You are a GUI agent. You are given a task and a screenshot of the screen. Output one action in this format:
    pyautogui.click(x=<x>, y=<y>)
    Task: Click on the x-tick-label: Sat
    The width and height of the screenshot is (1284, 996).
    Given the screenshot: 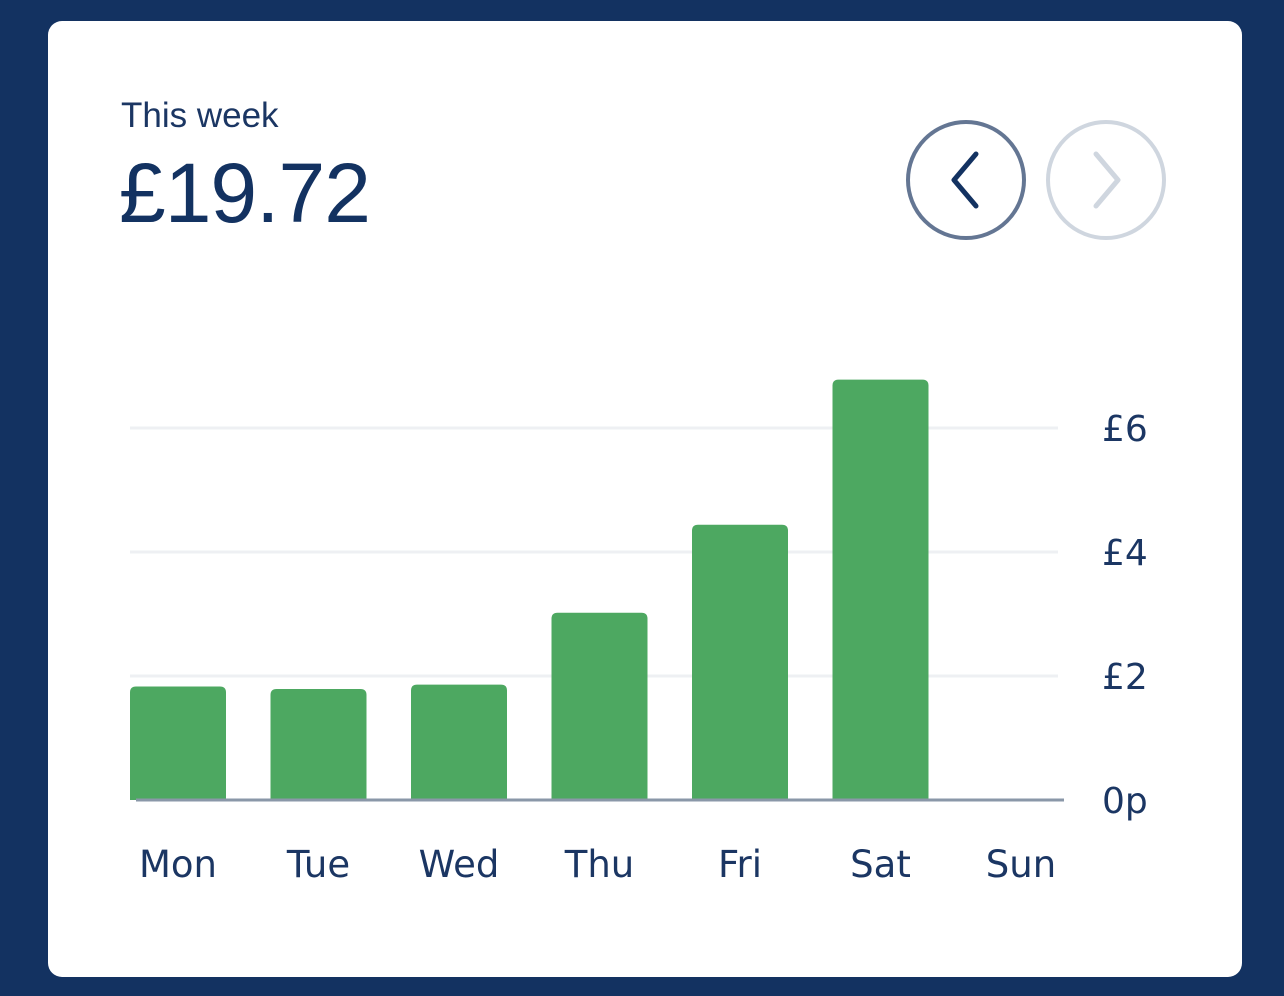 What is the action you would take?
    pyautogui.click(x=880, y=864)
    